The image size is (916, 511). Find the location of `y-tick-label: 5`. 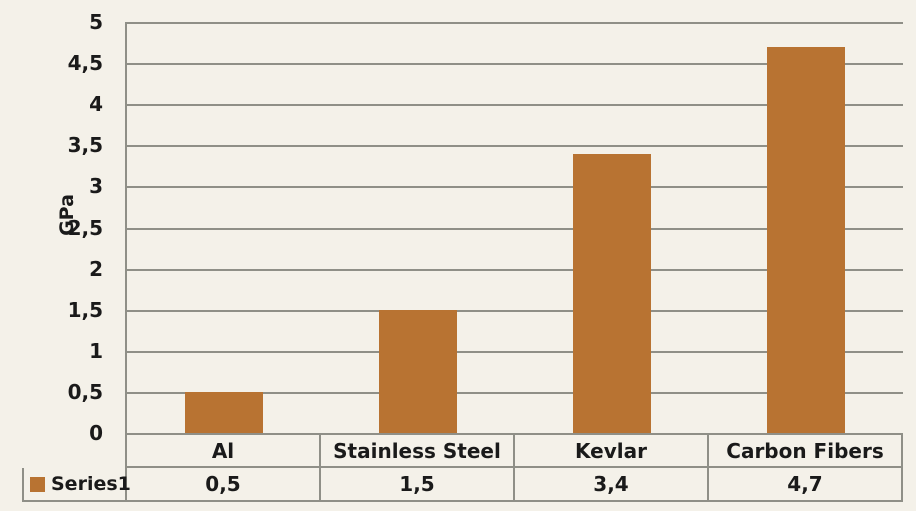

y-tick-label: 5 is located at coordinates (96, 22).